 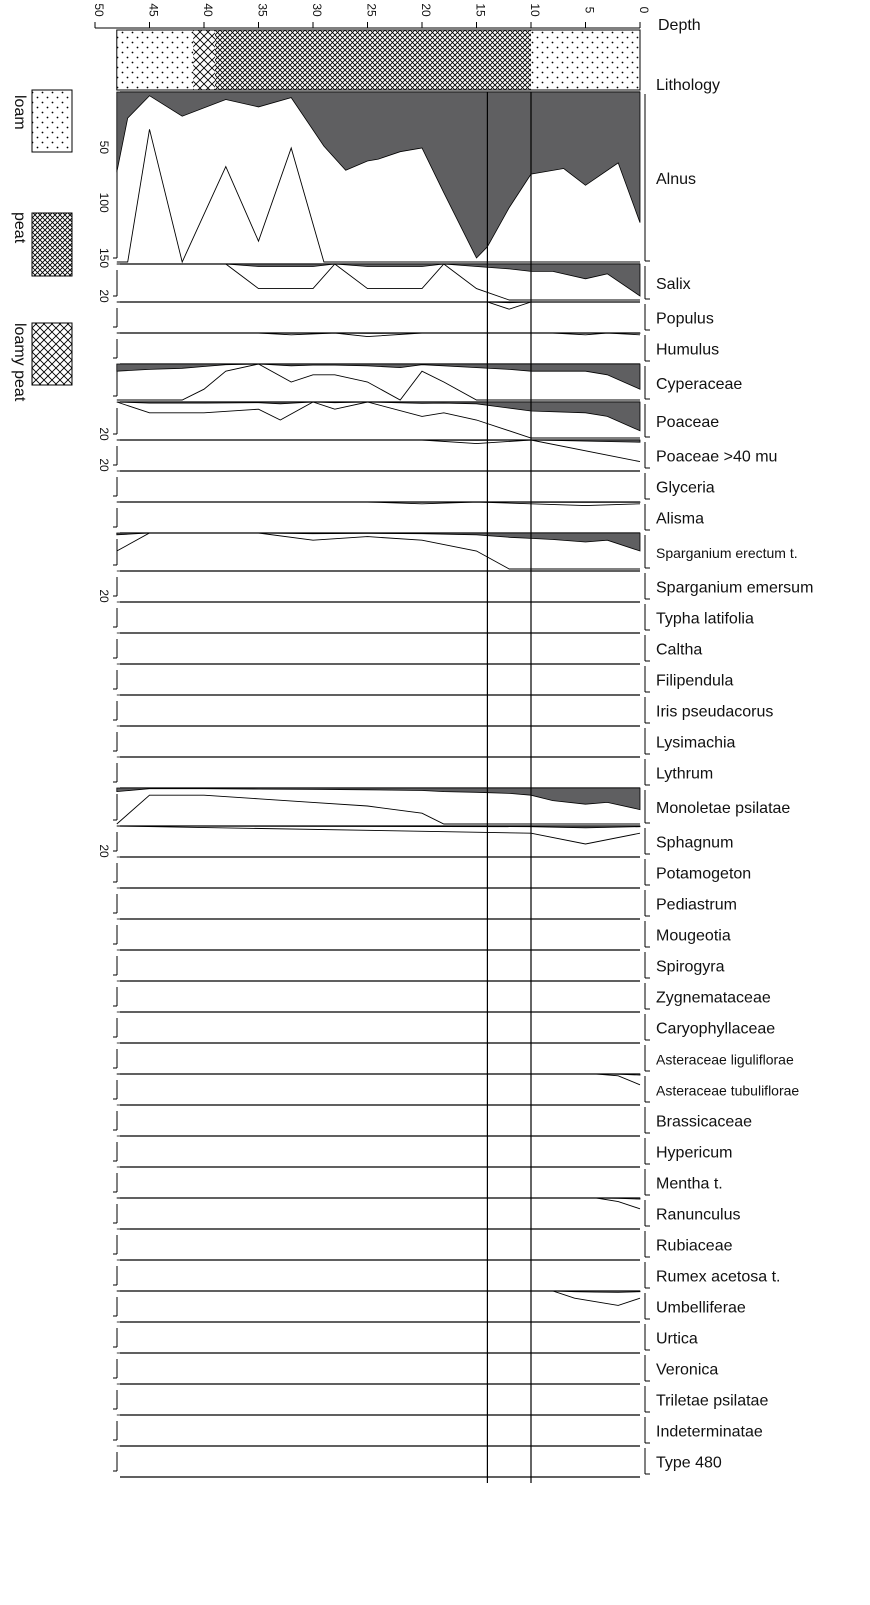 I want to click on taxon-label: Rumex acetosa t., so click(x=718, y=1277).